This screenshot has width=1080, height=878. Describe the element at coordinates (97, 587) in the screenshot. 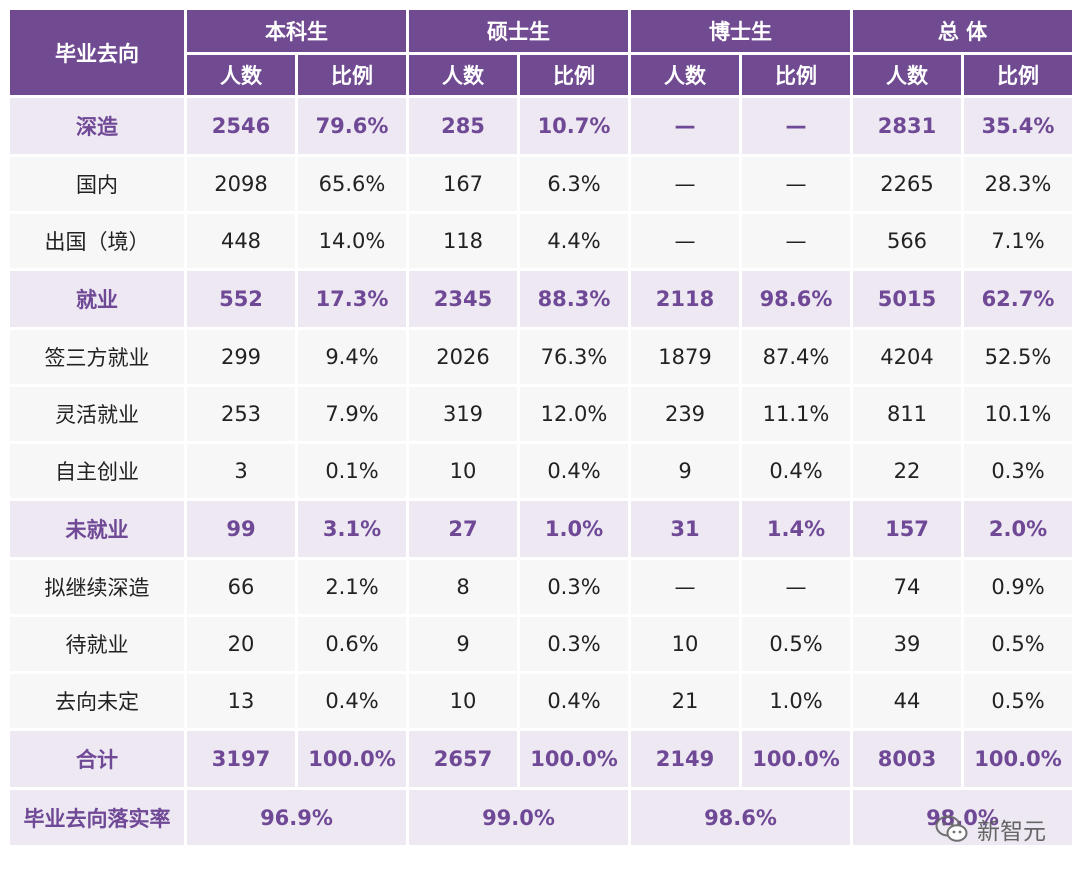

I see `row-label: 拟继续深造` at that location.